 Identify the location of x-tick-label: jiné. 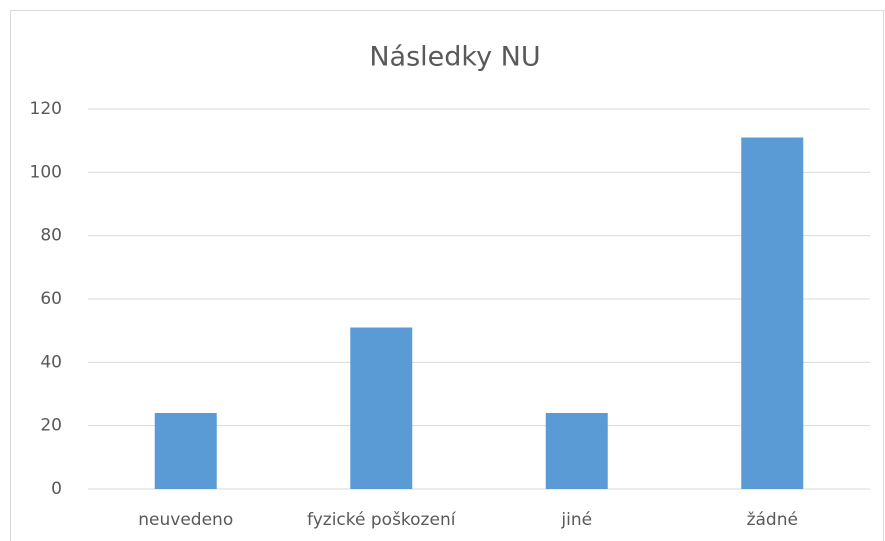
(576, 520).